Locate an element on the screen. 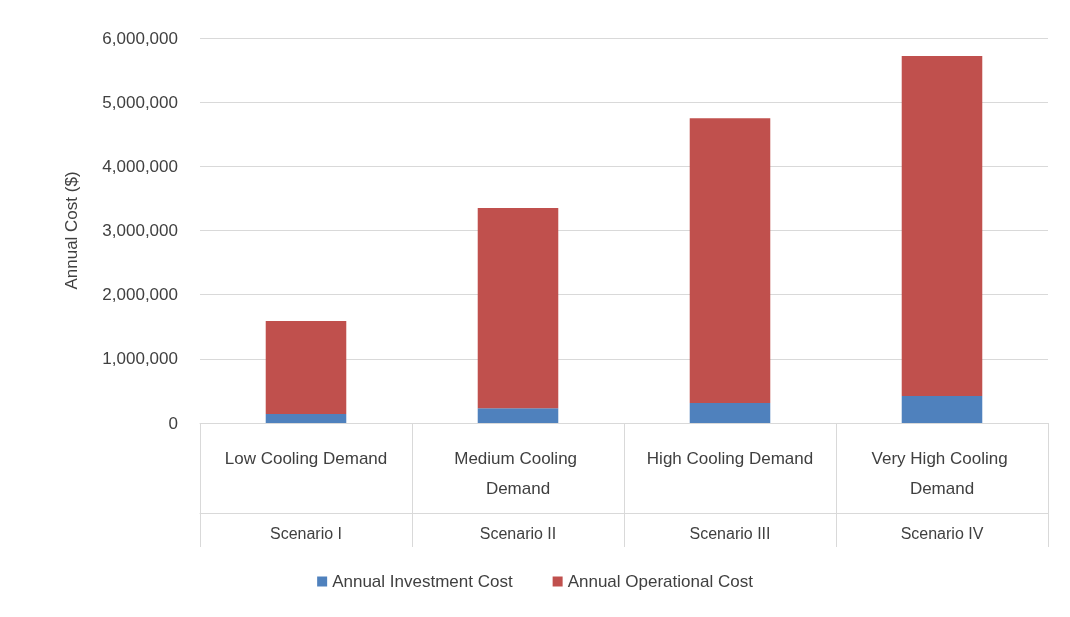 The height and width of the screenshot is (617, 1070). y-tick-label: 2,000,000 is located at coordinates (140, 295).